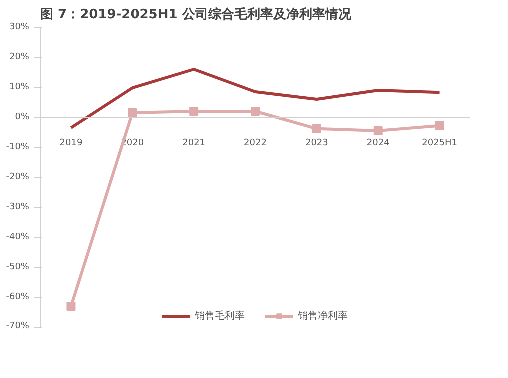 Image resolution: width=508 pixels, height=378 pixels. I want to click on x-tick-label: 2021, so click(194, 143).